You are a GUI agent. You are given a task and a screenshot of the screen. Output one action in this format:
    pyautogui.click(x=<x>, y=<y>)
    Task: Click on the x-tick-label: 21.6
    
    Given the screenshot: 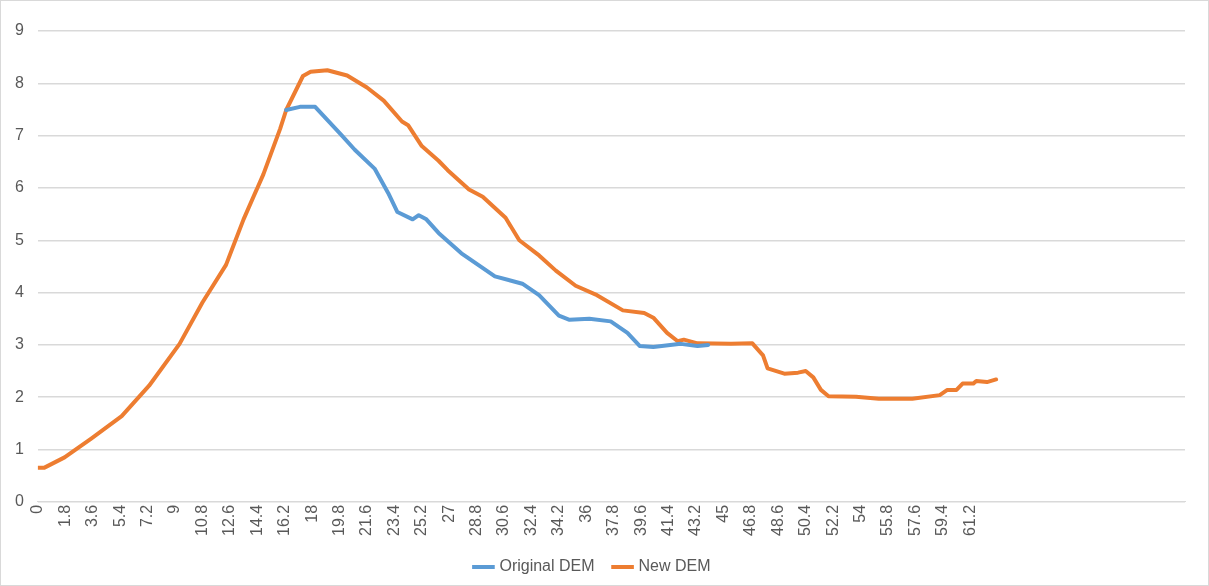 What is the action you would take?
    pyautogui.click(x=366, y=520)
    